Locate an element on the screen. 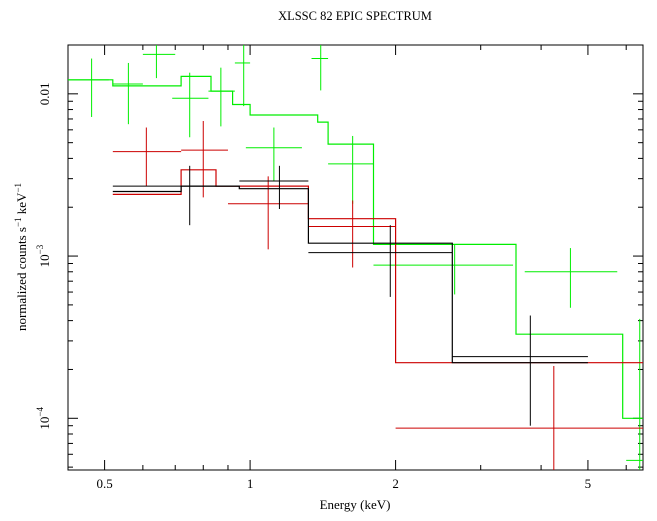 The width and height of the screenshot is (657, 521). y-tick-labels: 10−4 10−3 0.01 is located at coordinates (43, 255).